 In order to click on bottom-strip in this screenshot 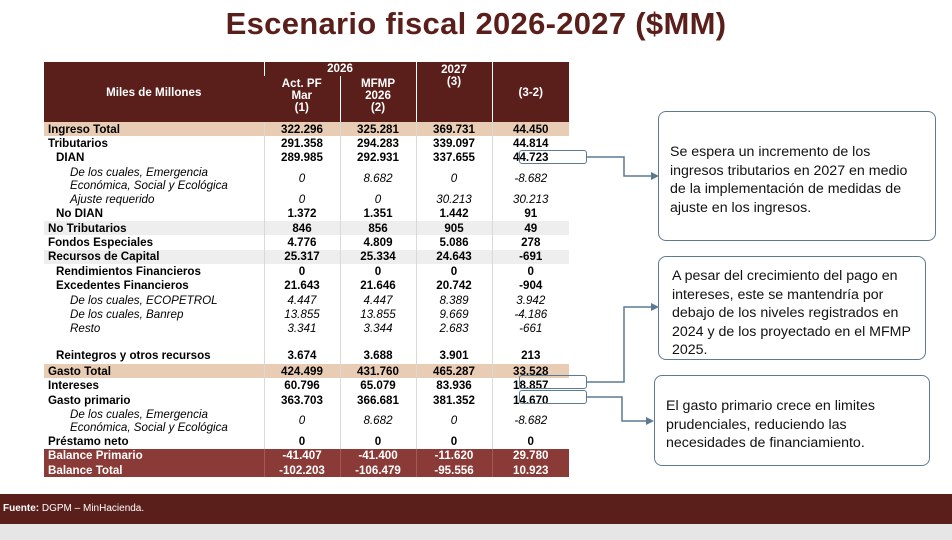, I will do `click(476, 532)`.